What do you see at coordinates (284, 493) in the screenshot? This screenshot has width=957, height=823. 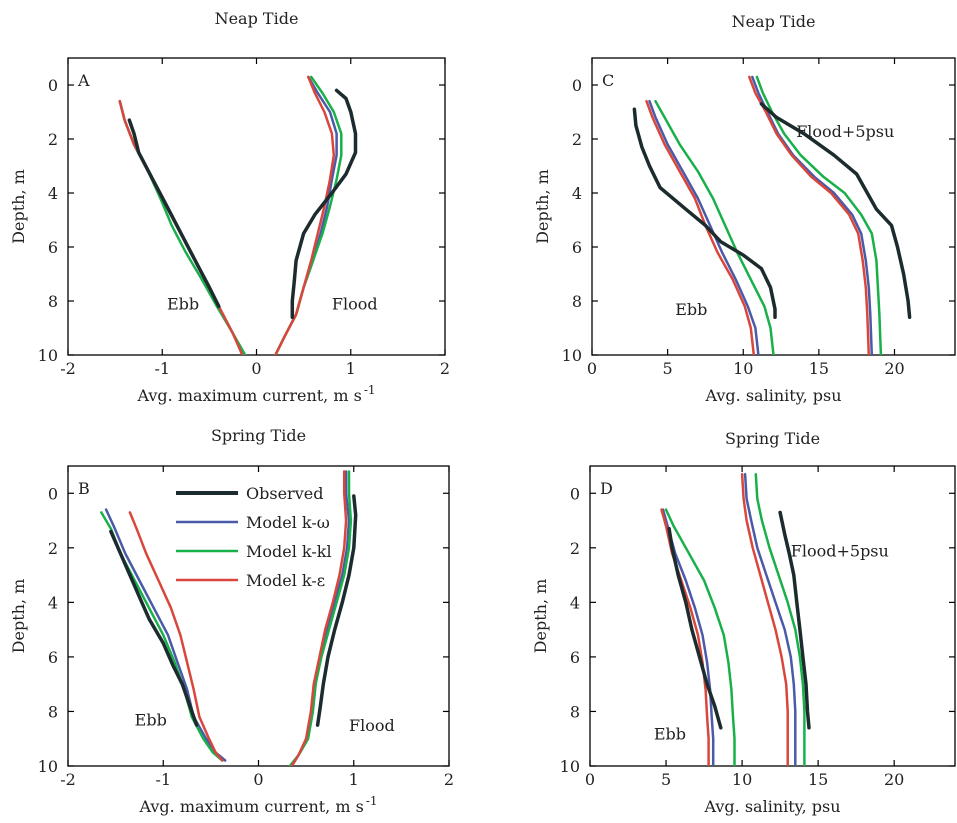 I see `legend-label: Observed` at bounding box center [284, 493].